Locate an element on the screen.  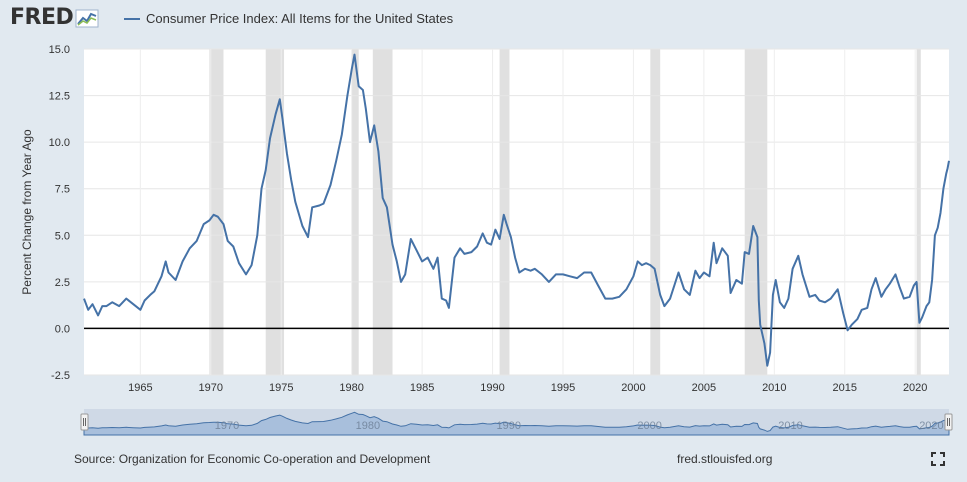
y-axis-label: Percent Change from Year Ago is located at coordinates (27, 212).